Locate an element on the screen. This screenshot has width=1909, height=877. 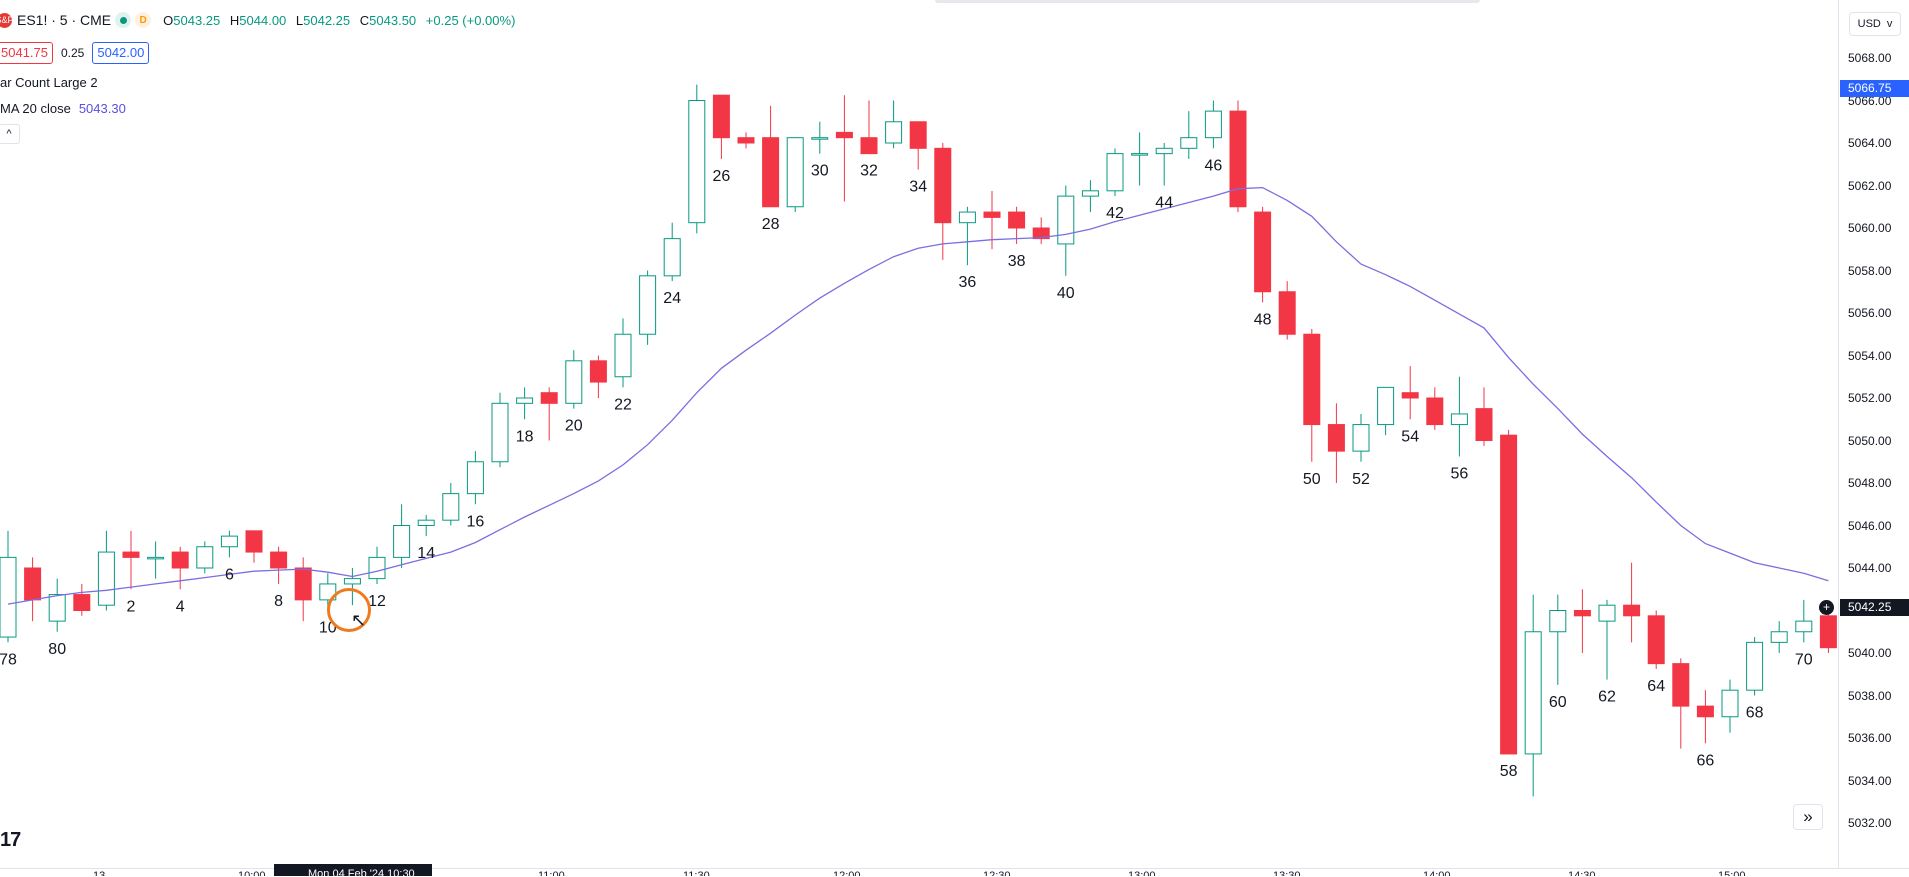
bar-count-label: 44 is located at coordinates (1164, 203).